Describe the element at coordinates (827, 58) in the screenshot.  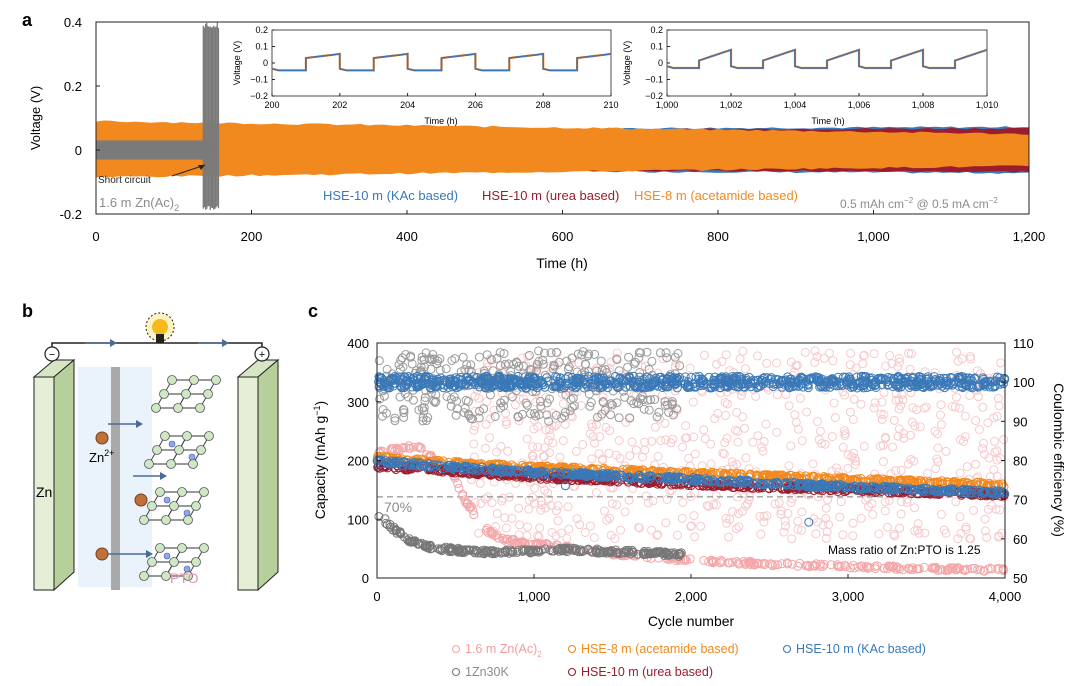
I see `inset-trace-kac` at that location.